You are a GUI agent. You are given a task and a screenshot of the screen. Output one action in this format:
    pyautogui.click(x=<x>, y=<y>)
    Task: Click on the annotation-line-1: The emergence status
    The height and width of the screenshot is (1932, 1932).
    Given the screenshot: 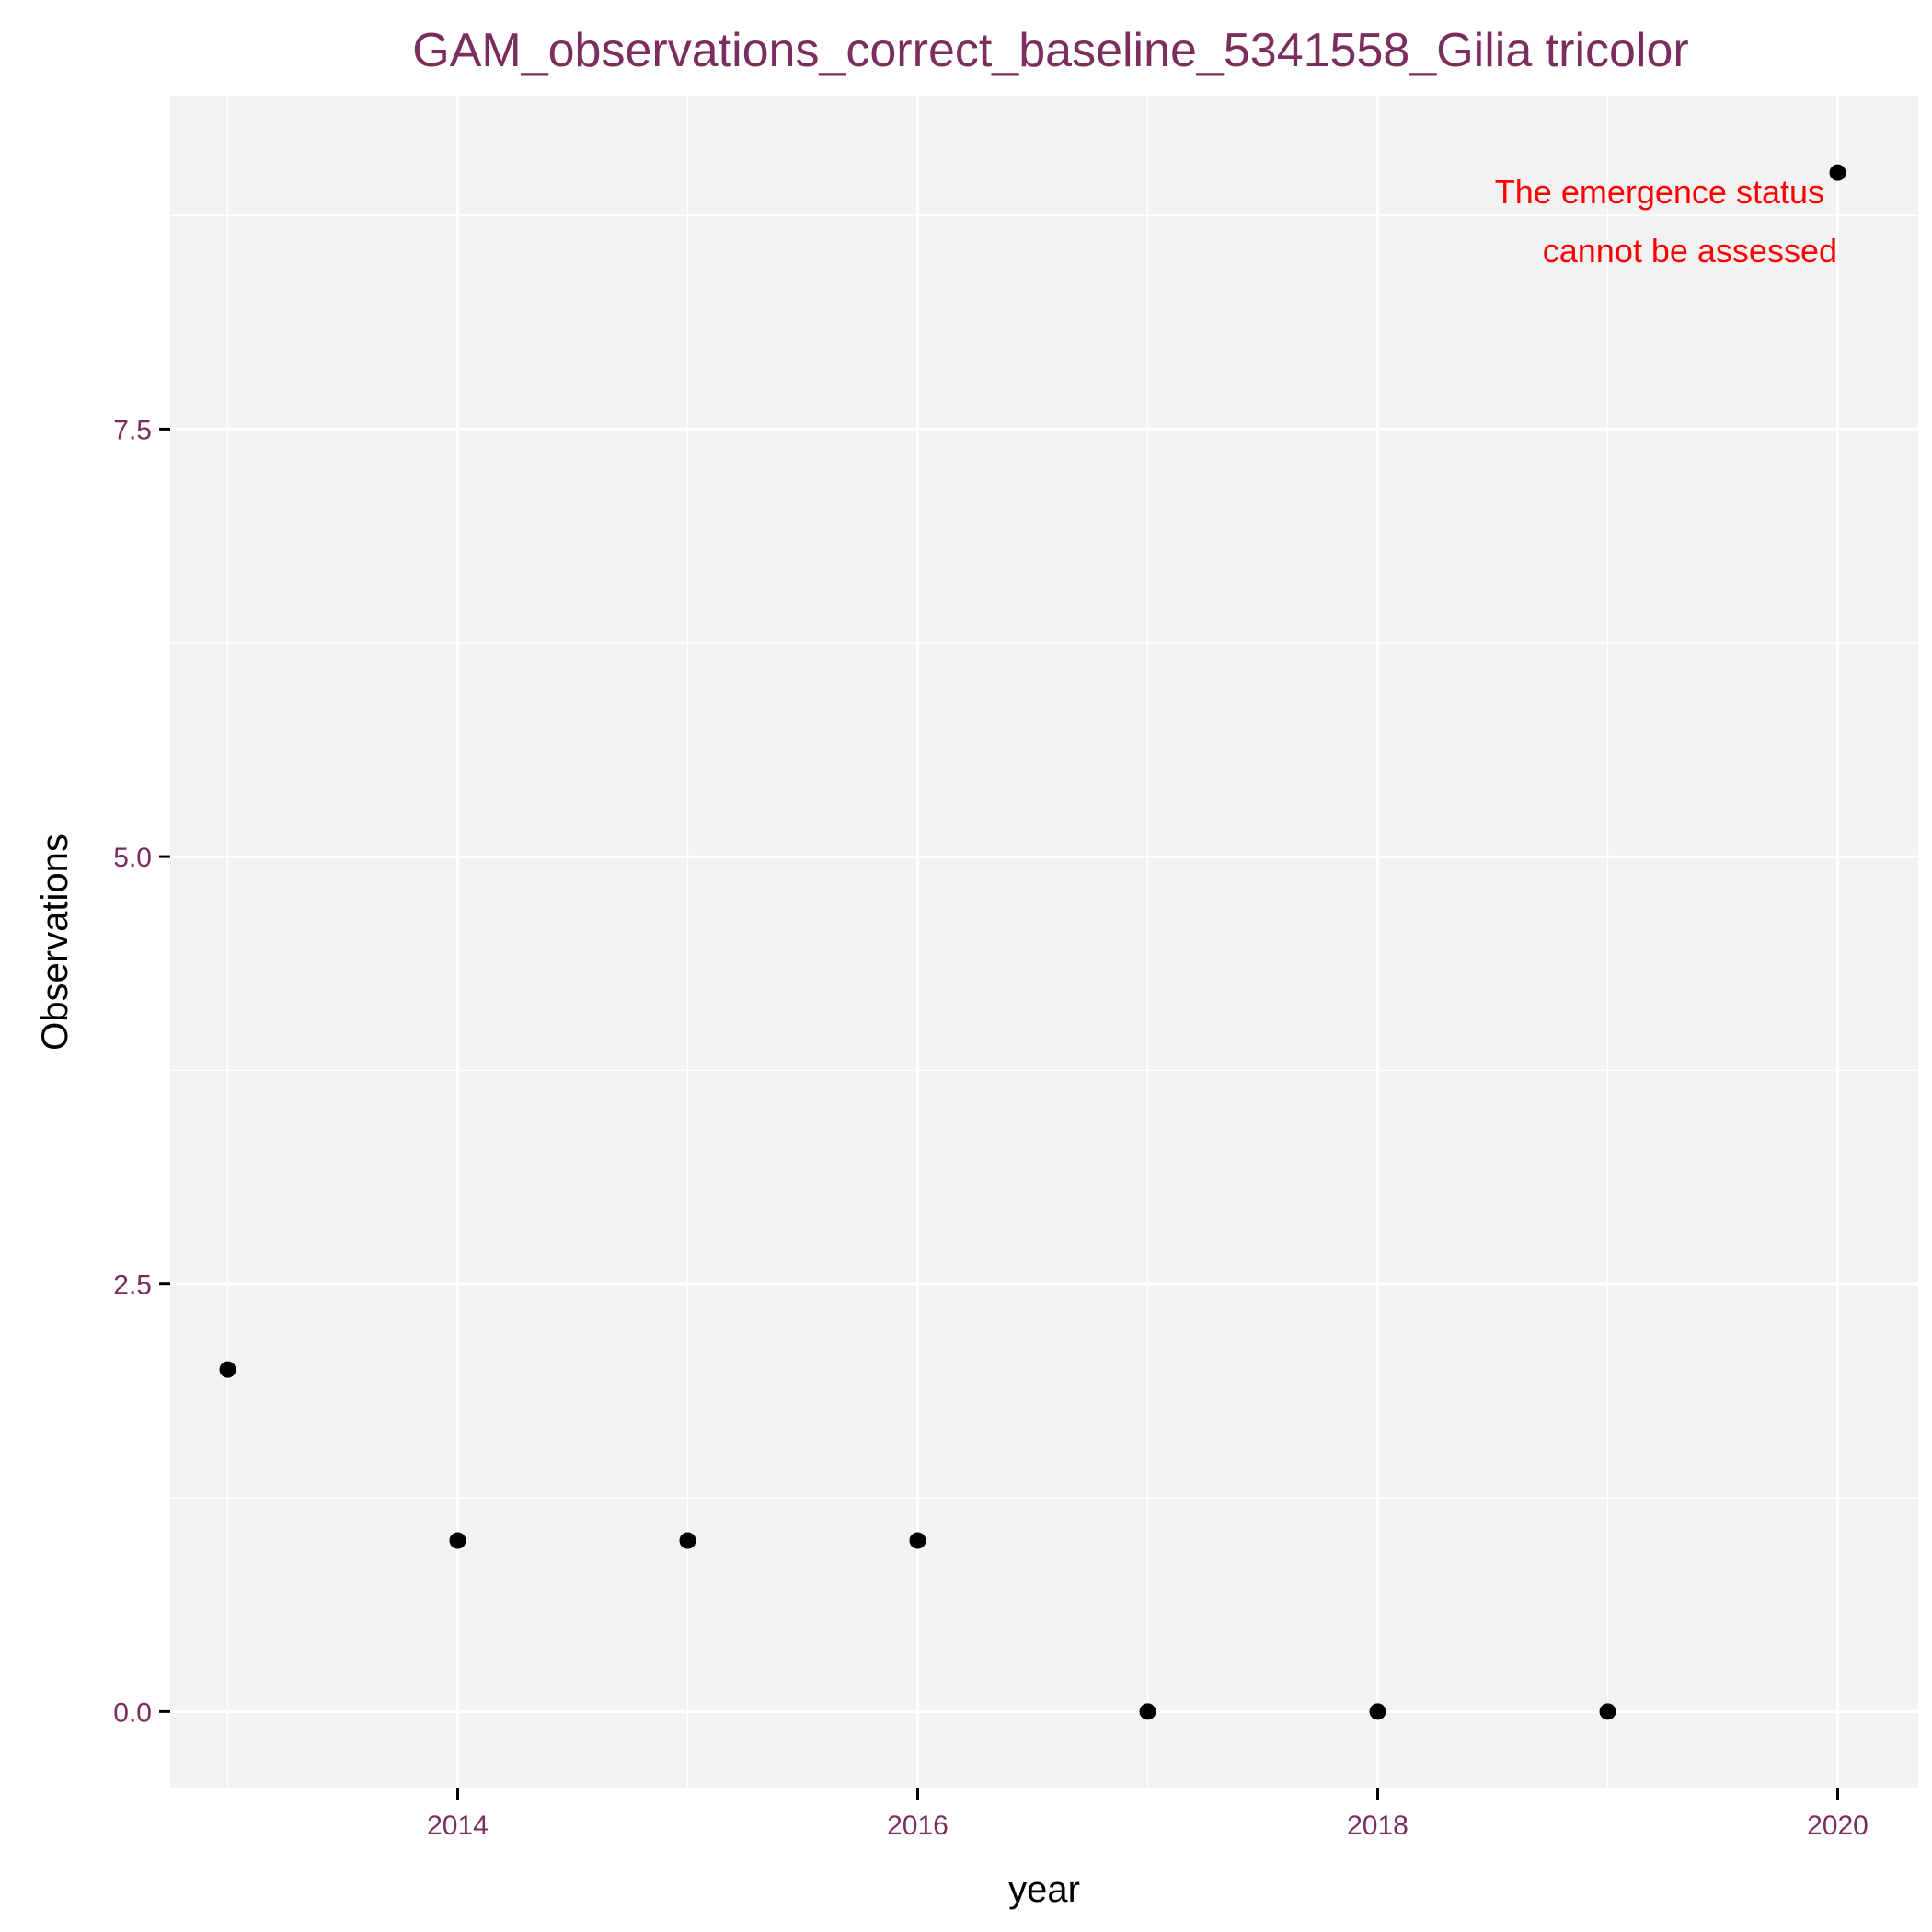 What is the action you would take?
    pyautogui.click(x=1659, y=192)
    